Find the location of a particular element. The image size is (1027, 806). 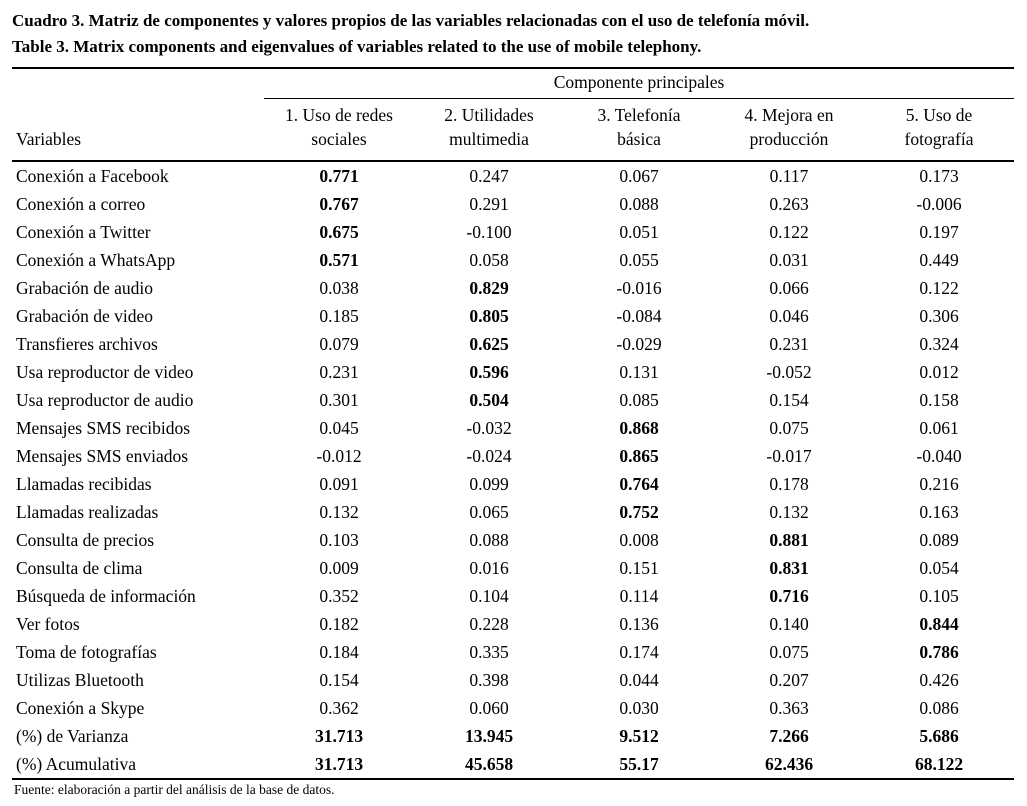

value-cell: 0.016 is located at coordinates (489, 568).